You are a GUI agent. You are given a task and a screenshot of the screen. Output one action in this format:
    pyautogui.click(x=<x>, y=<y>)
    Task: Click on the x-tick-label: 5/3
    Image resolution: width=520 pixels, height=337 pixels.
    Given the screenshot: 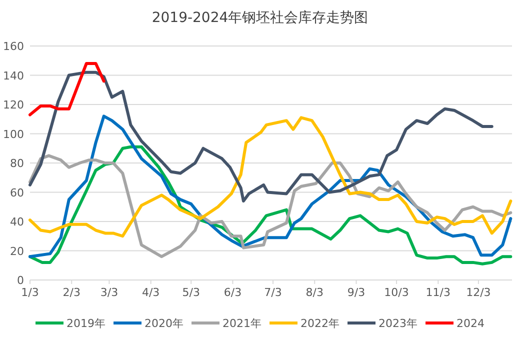 What is the action you would take?
    pyautogui.click(x=191, y=292)
    